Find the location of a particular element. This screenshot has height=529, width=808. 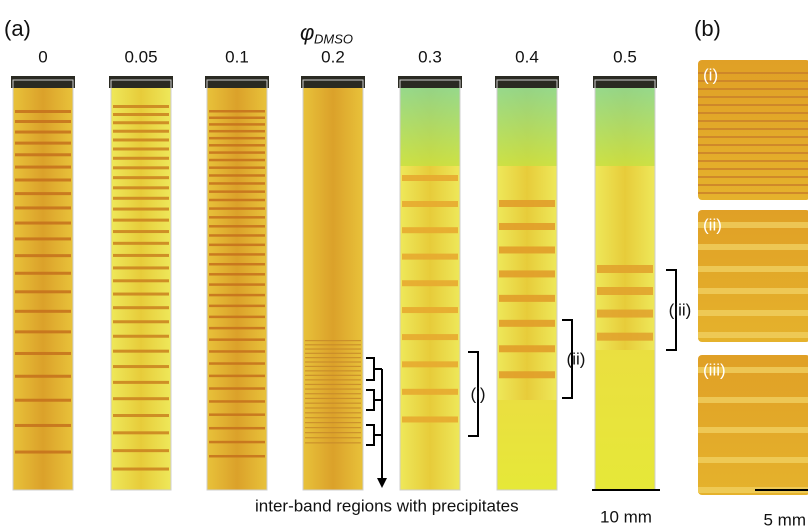

scale-bar-label: 5 mm is located at coordinates (785, 519).